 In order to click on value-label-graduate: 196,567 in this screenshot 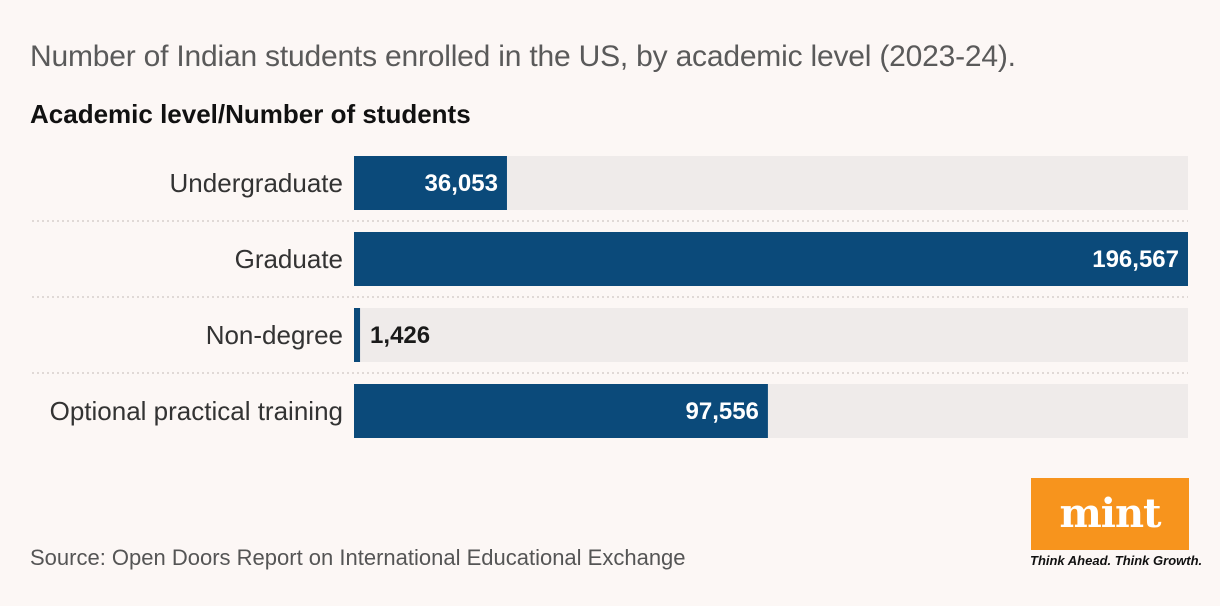, I will do `click(1135, 259)`.